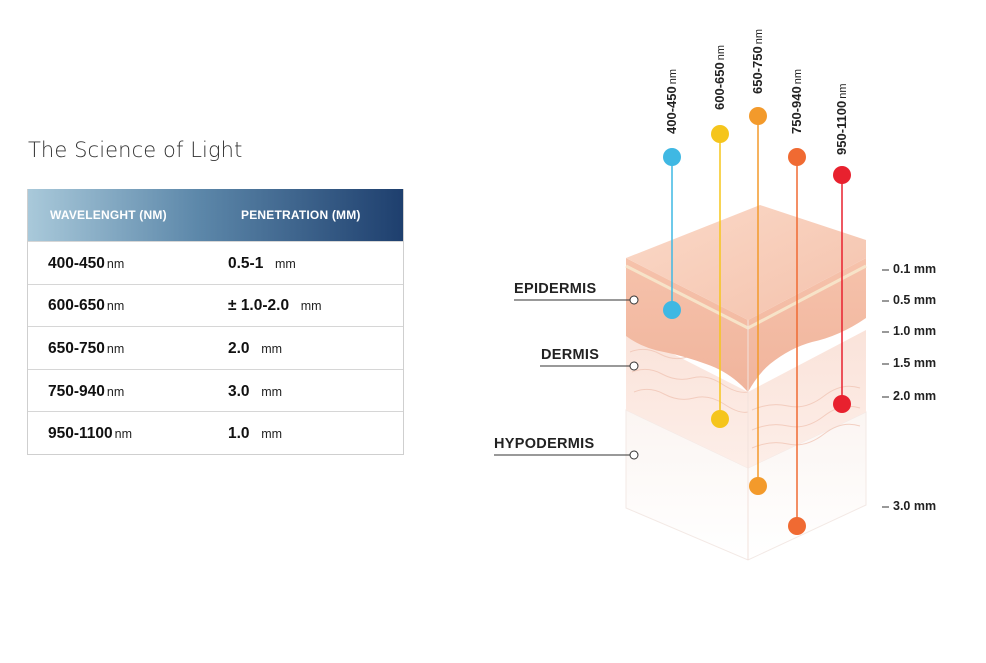 The image size is (986, 663). I want to click on penetration-cell: 0.5-1 mm, so click(262, 263).